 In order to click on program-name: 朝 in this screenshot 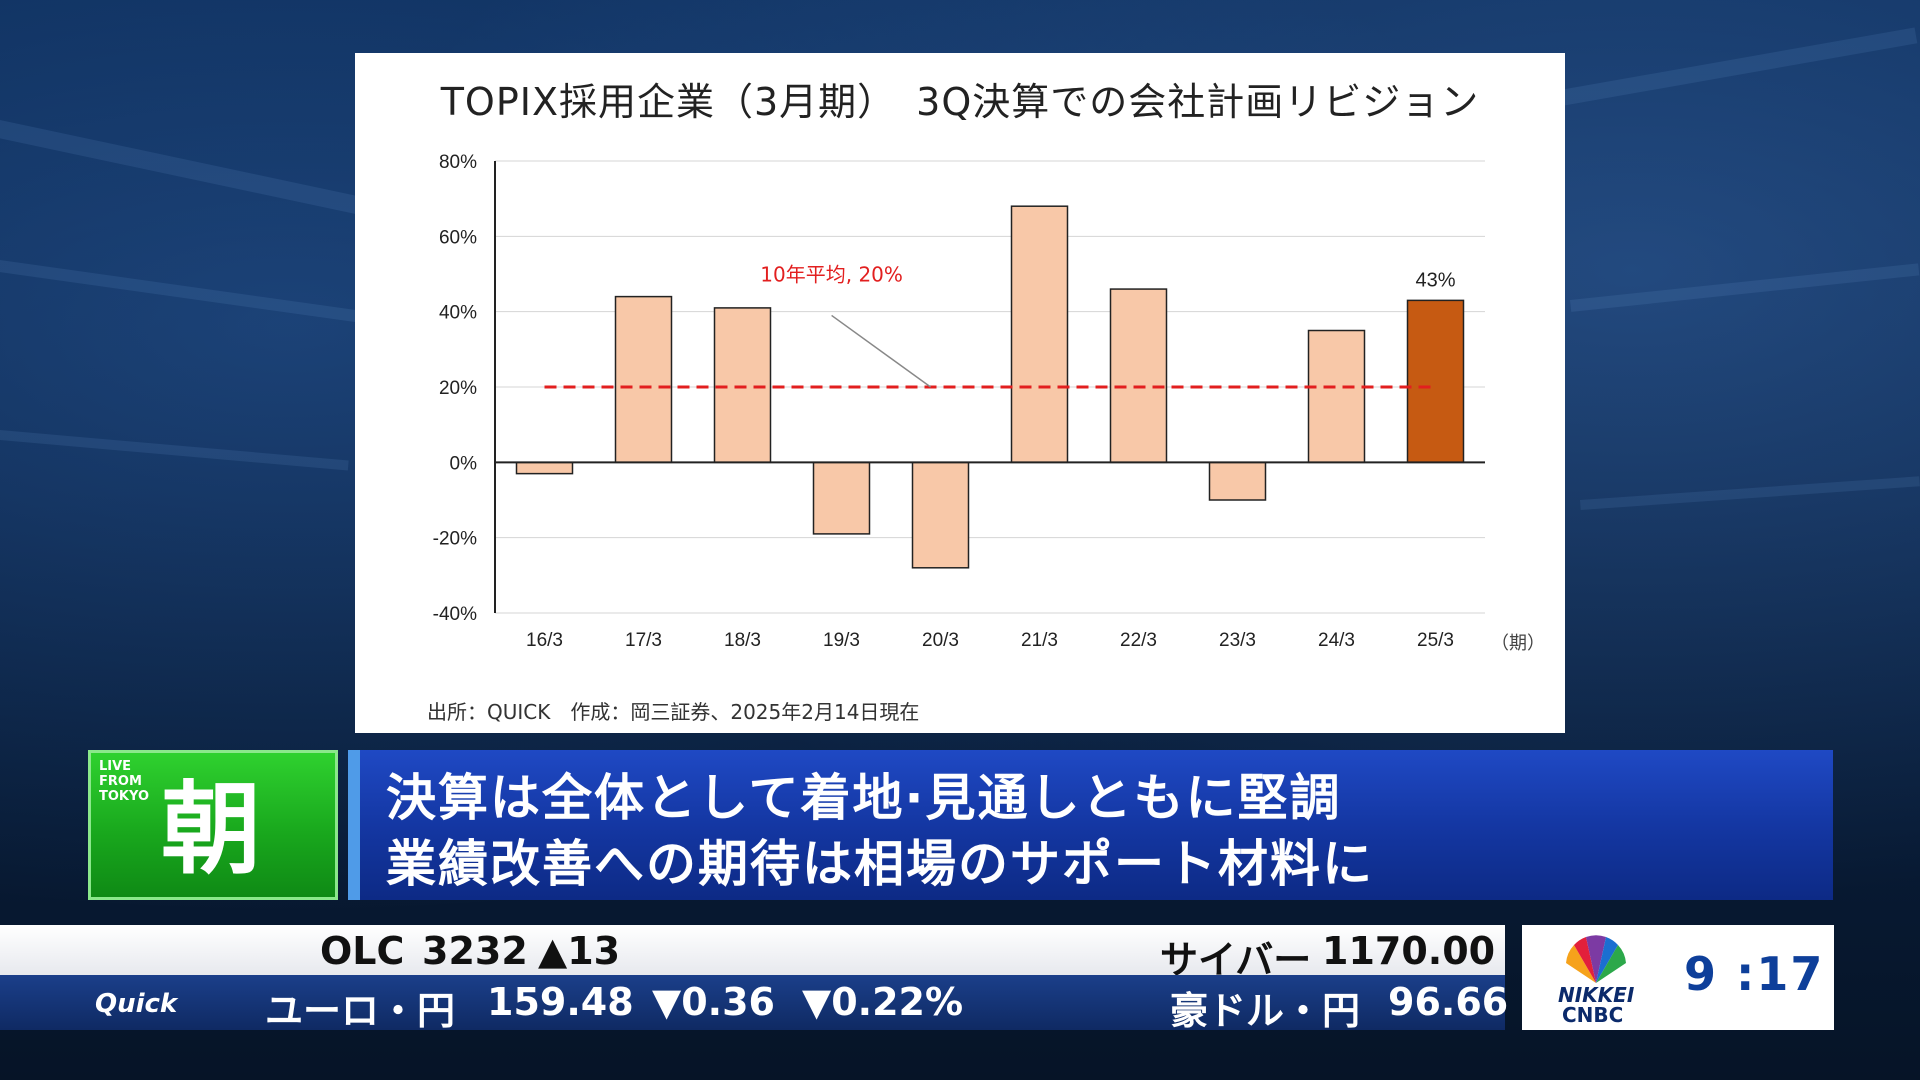, I will do `click(211, 829)`.